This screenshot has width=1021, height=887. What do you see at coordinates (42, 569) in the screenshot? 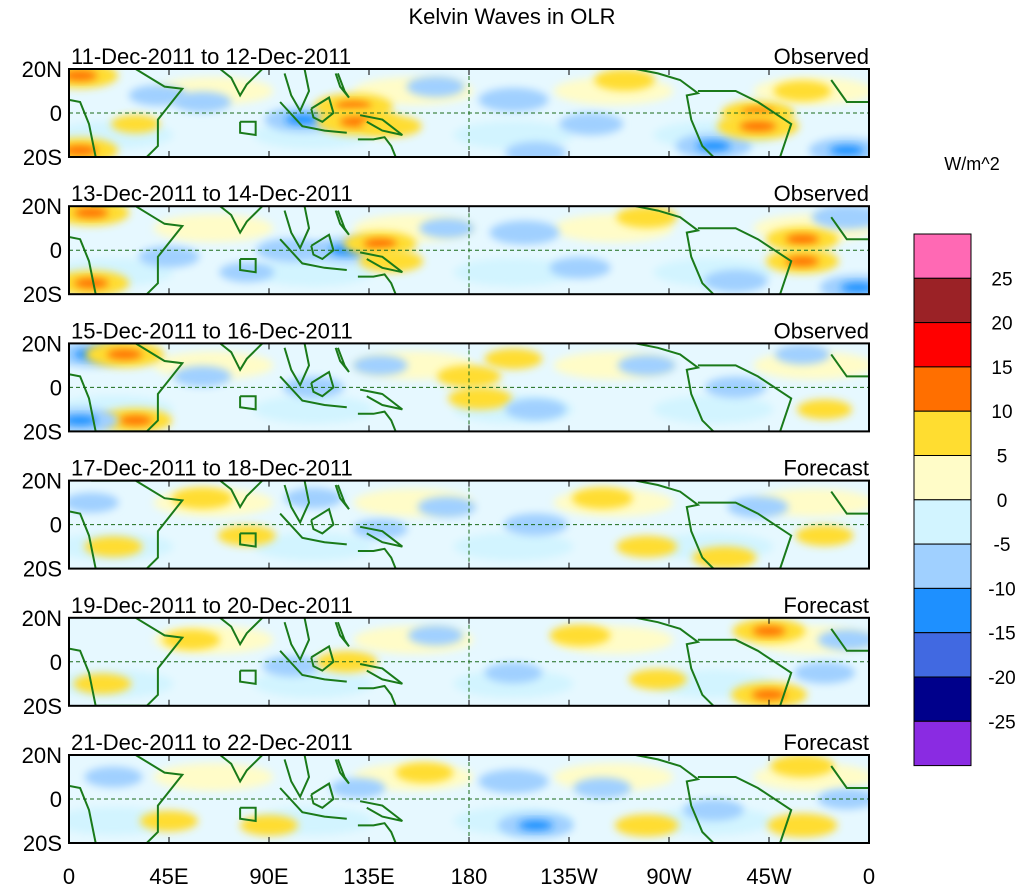
I see `y-tick-label: 20S` at bounding box center [42, 569].